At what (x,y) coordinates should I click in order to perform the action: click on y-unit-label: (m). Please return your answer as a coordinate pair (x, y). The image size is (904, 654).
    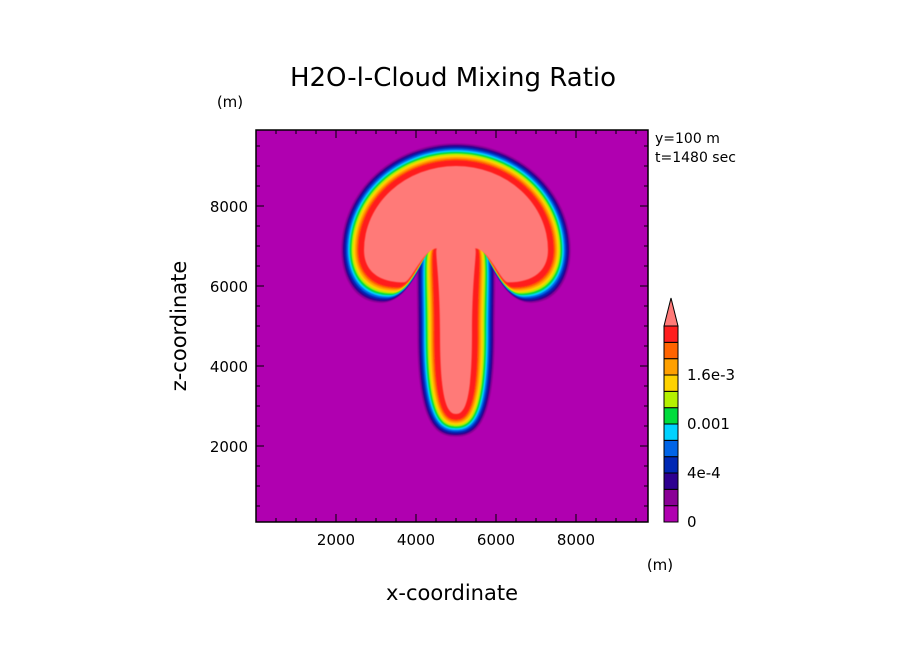
    Looking at the image, I should click on (230, 102).